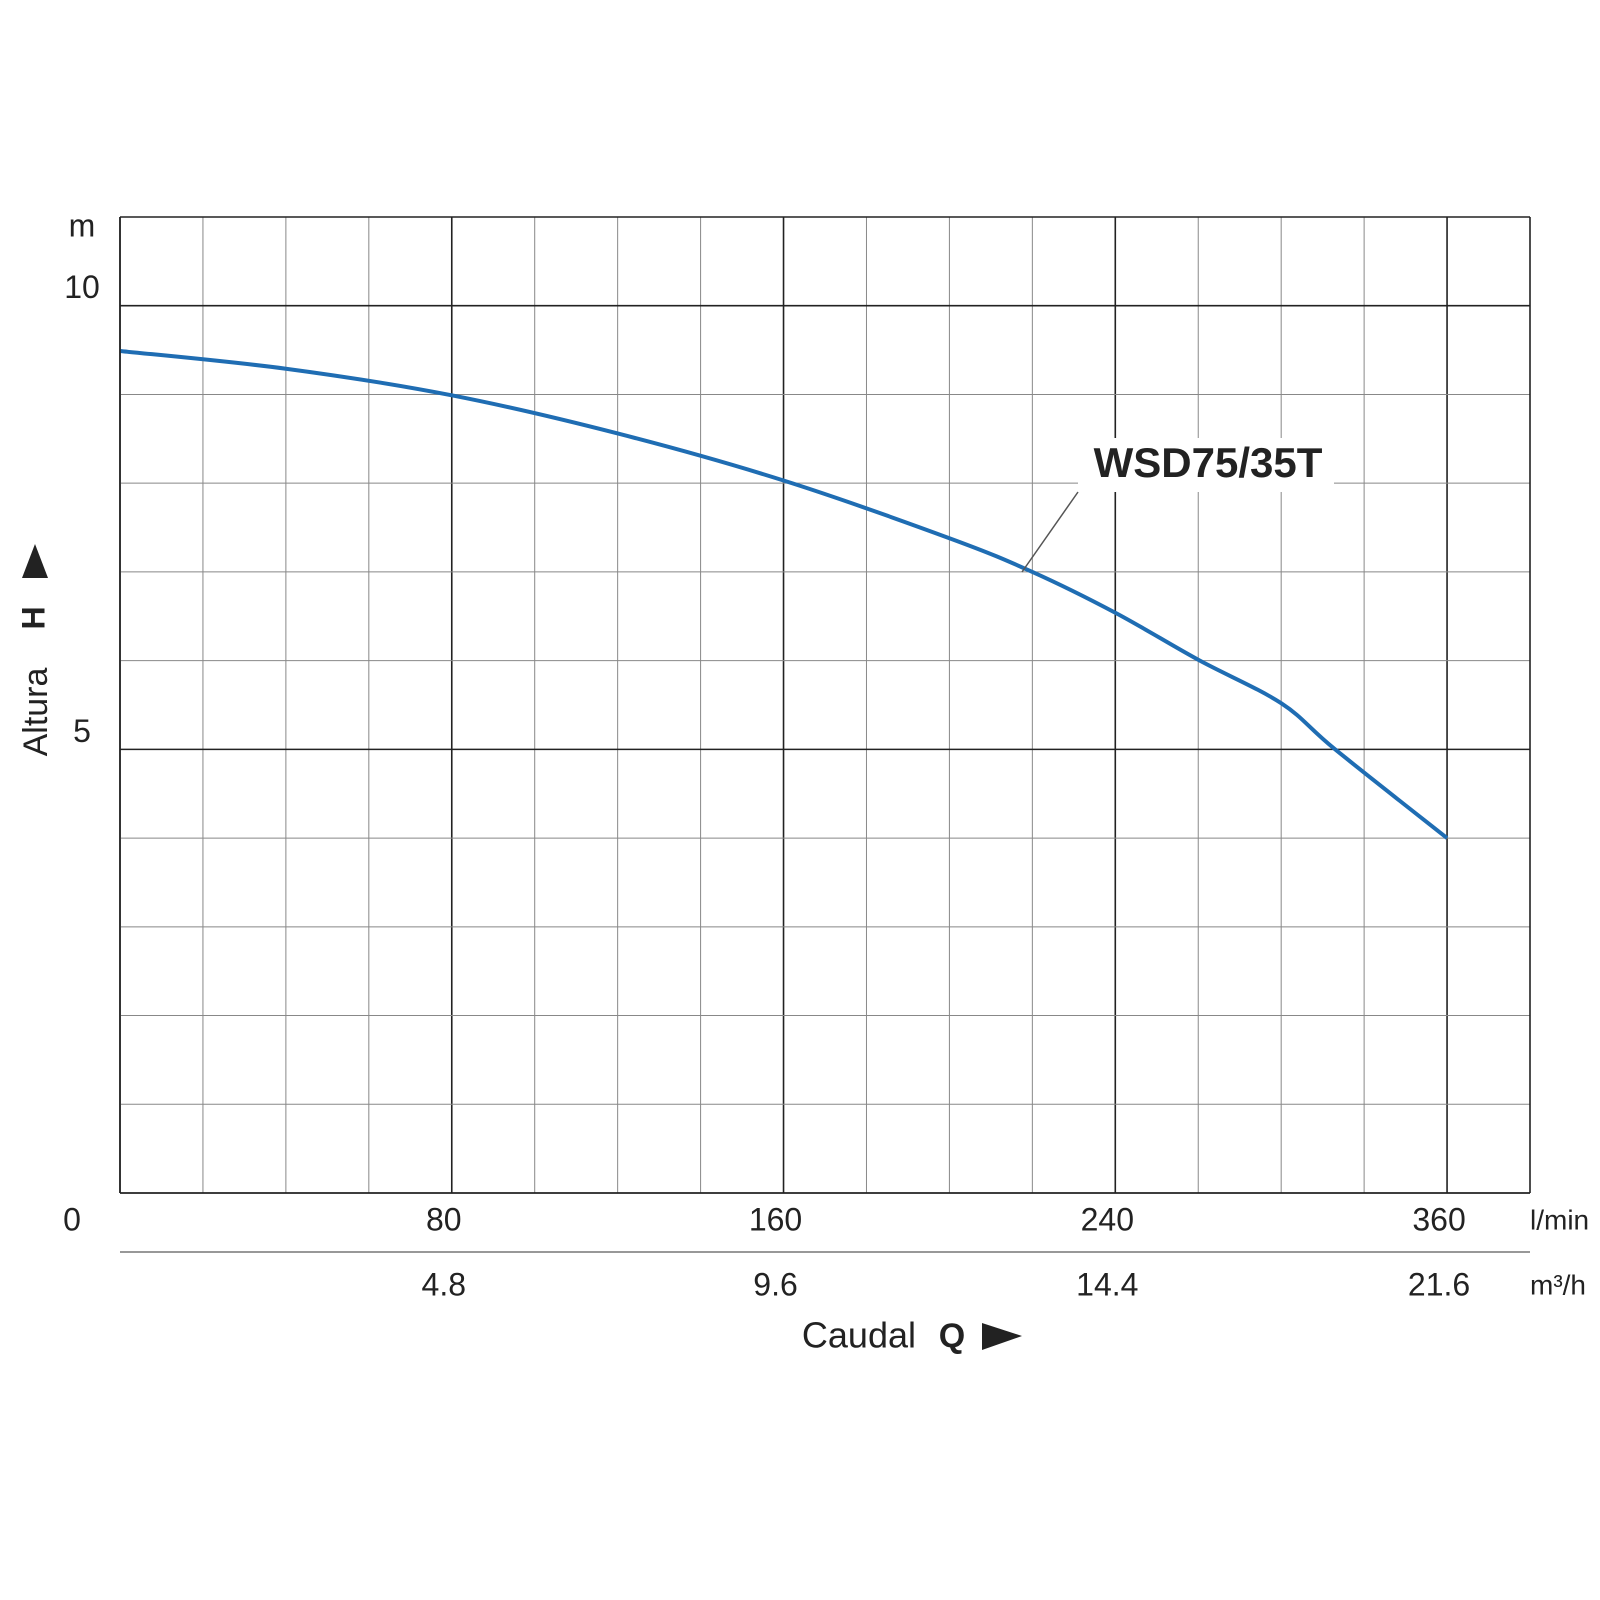 This screenshot has width=1600, height=1600. Describe the element at coordinates (82, 225) in the screenshot. I see `y-unit: m` at that location.